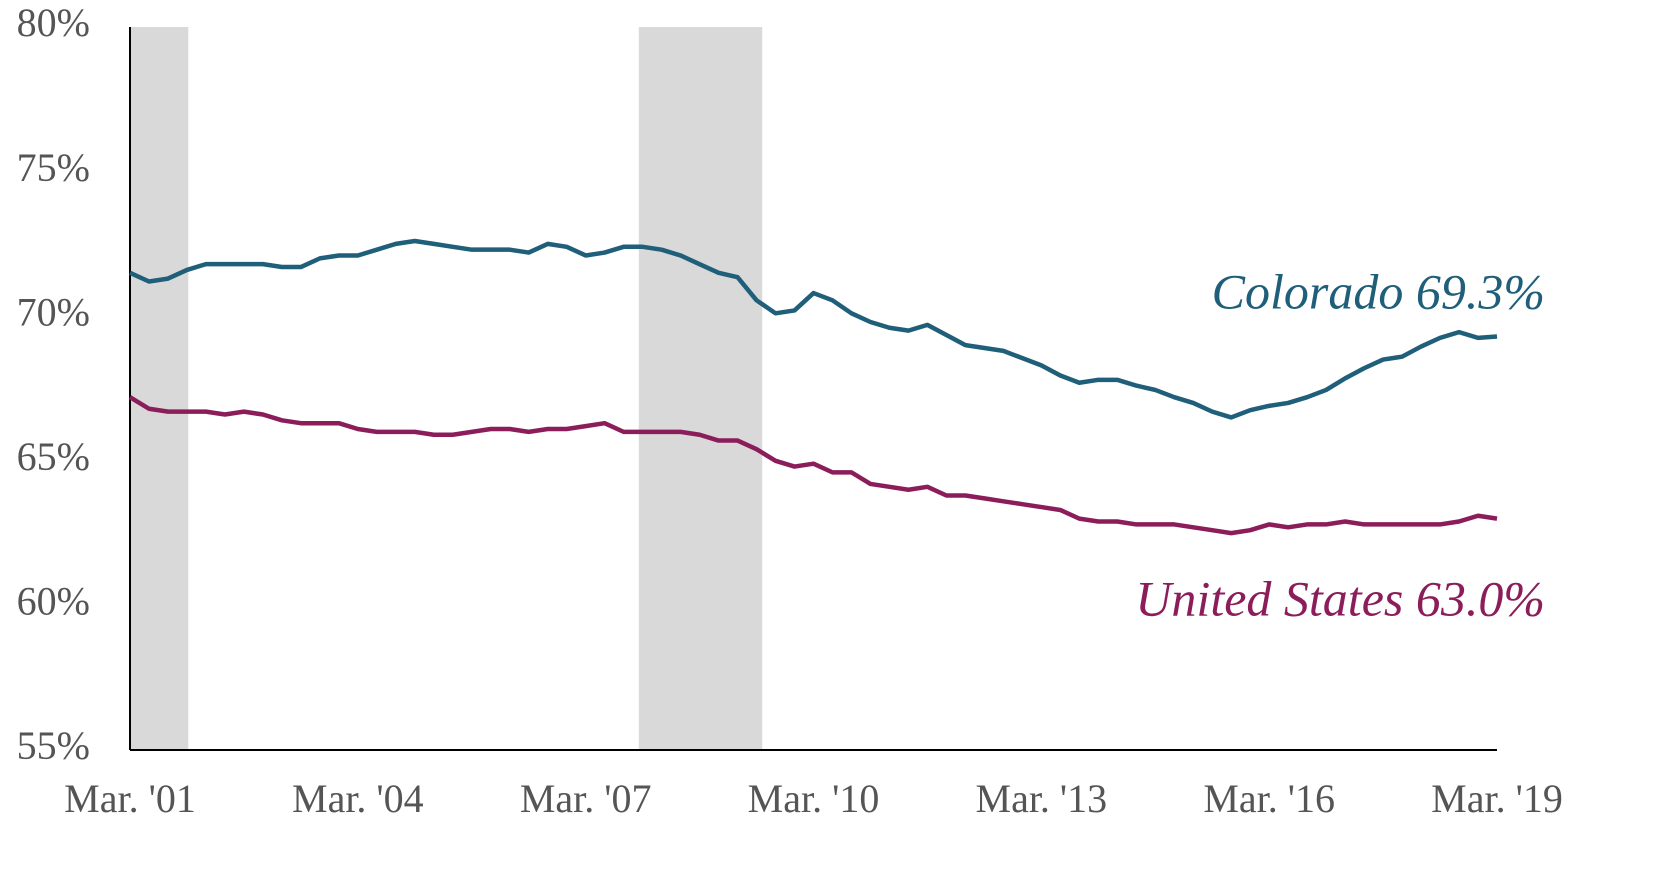 Image resolution: width=1662 pixels, height=869 pixels. I want to click on y-tick-label: 80%, so click(53, 22).